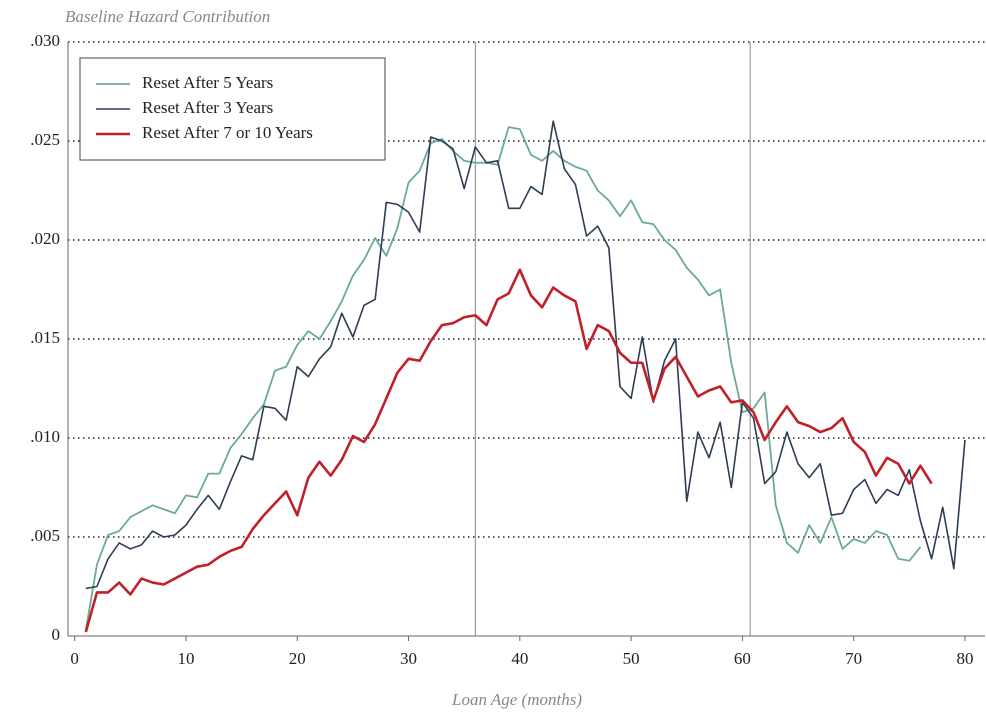  I want to click on legend-label: Reset After 5 Years, so click(207, 82).